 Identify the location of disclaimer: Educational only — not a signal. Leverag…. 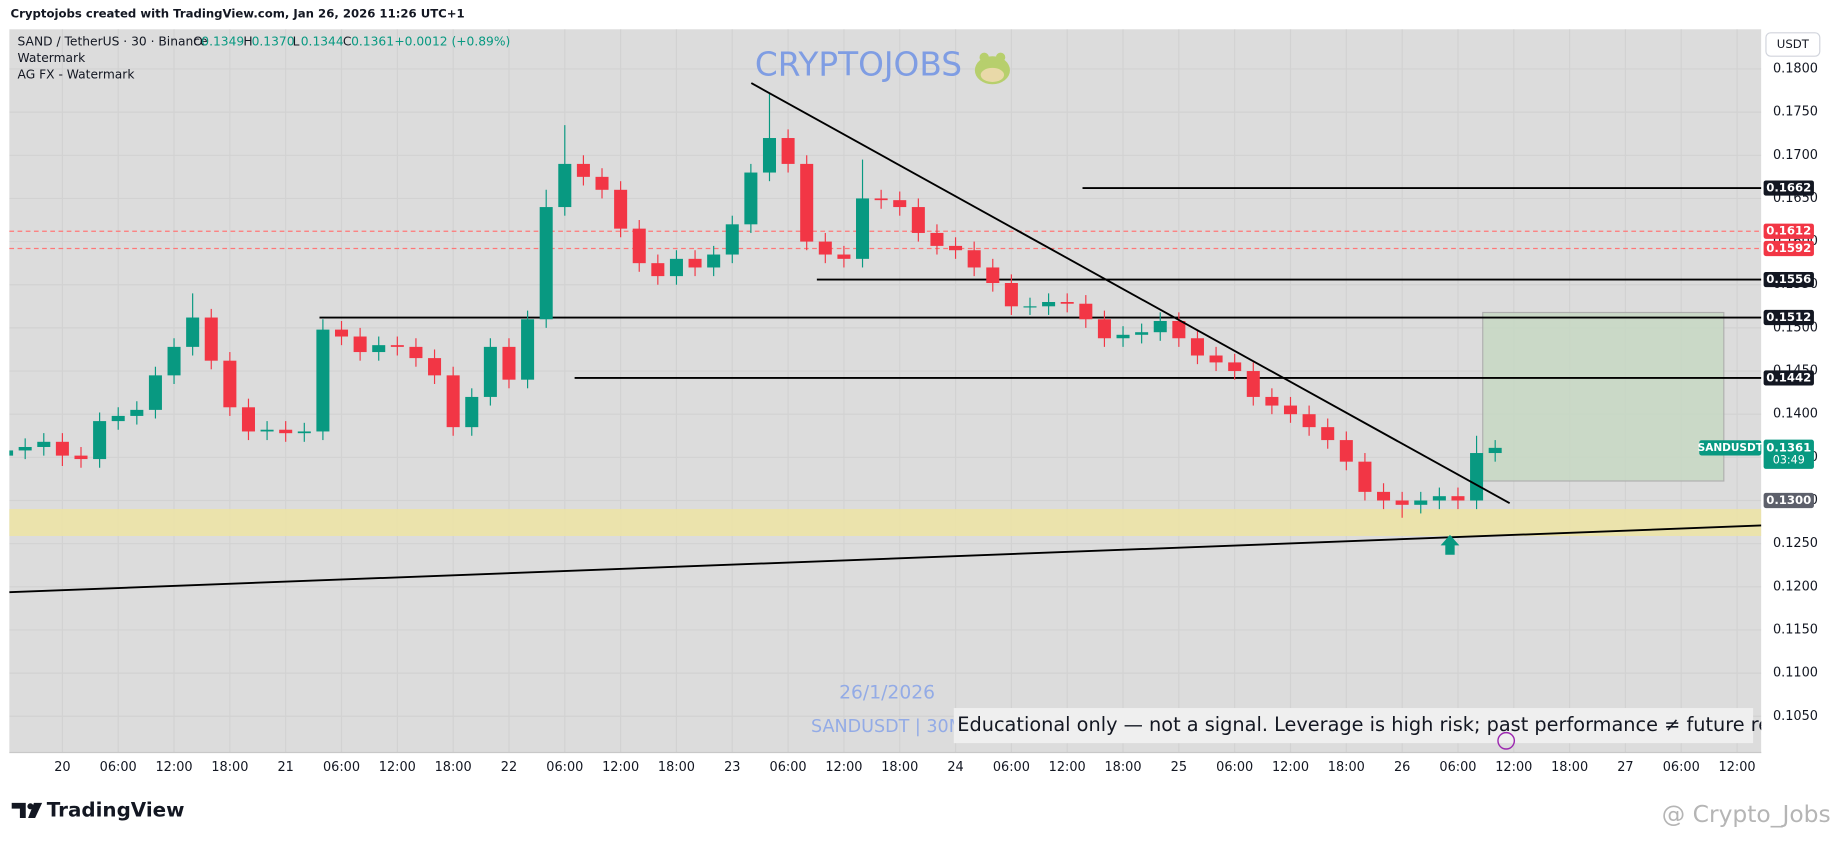
(1389, 724).